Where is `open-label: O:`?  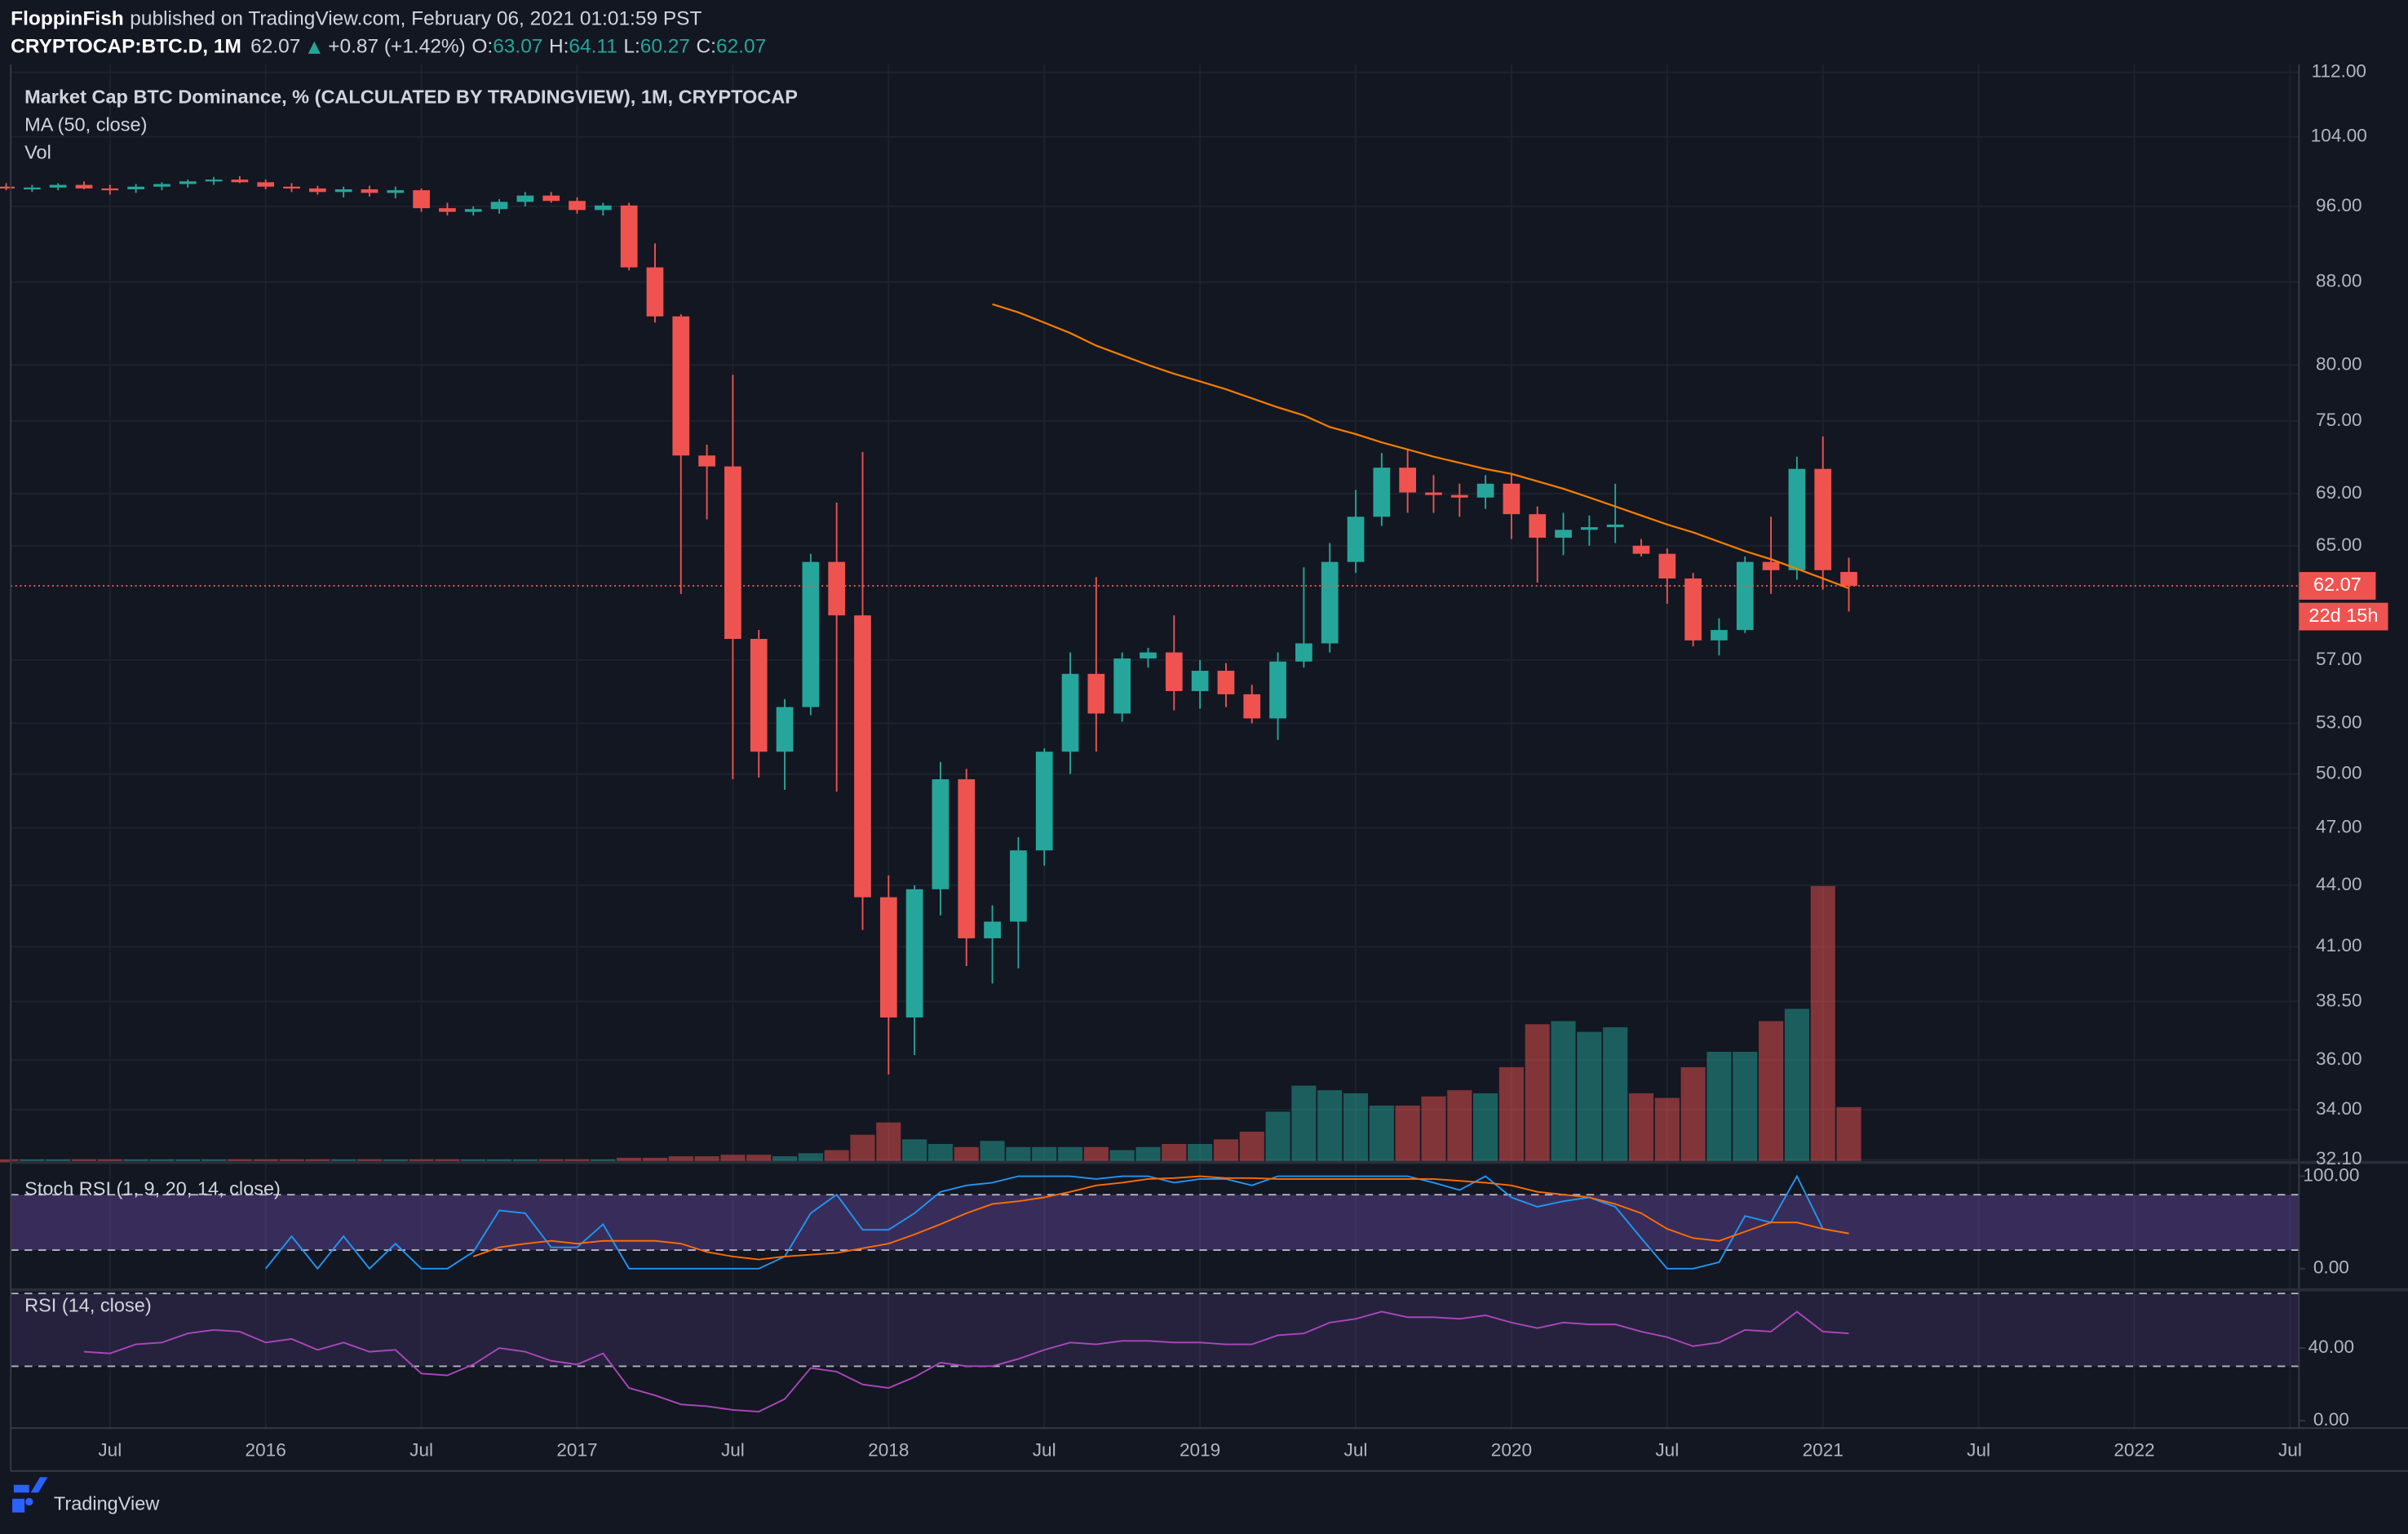
open-label: O: is located at coordinates (482, 47).